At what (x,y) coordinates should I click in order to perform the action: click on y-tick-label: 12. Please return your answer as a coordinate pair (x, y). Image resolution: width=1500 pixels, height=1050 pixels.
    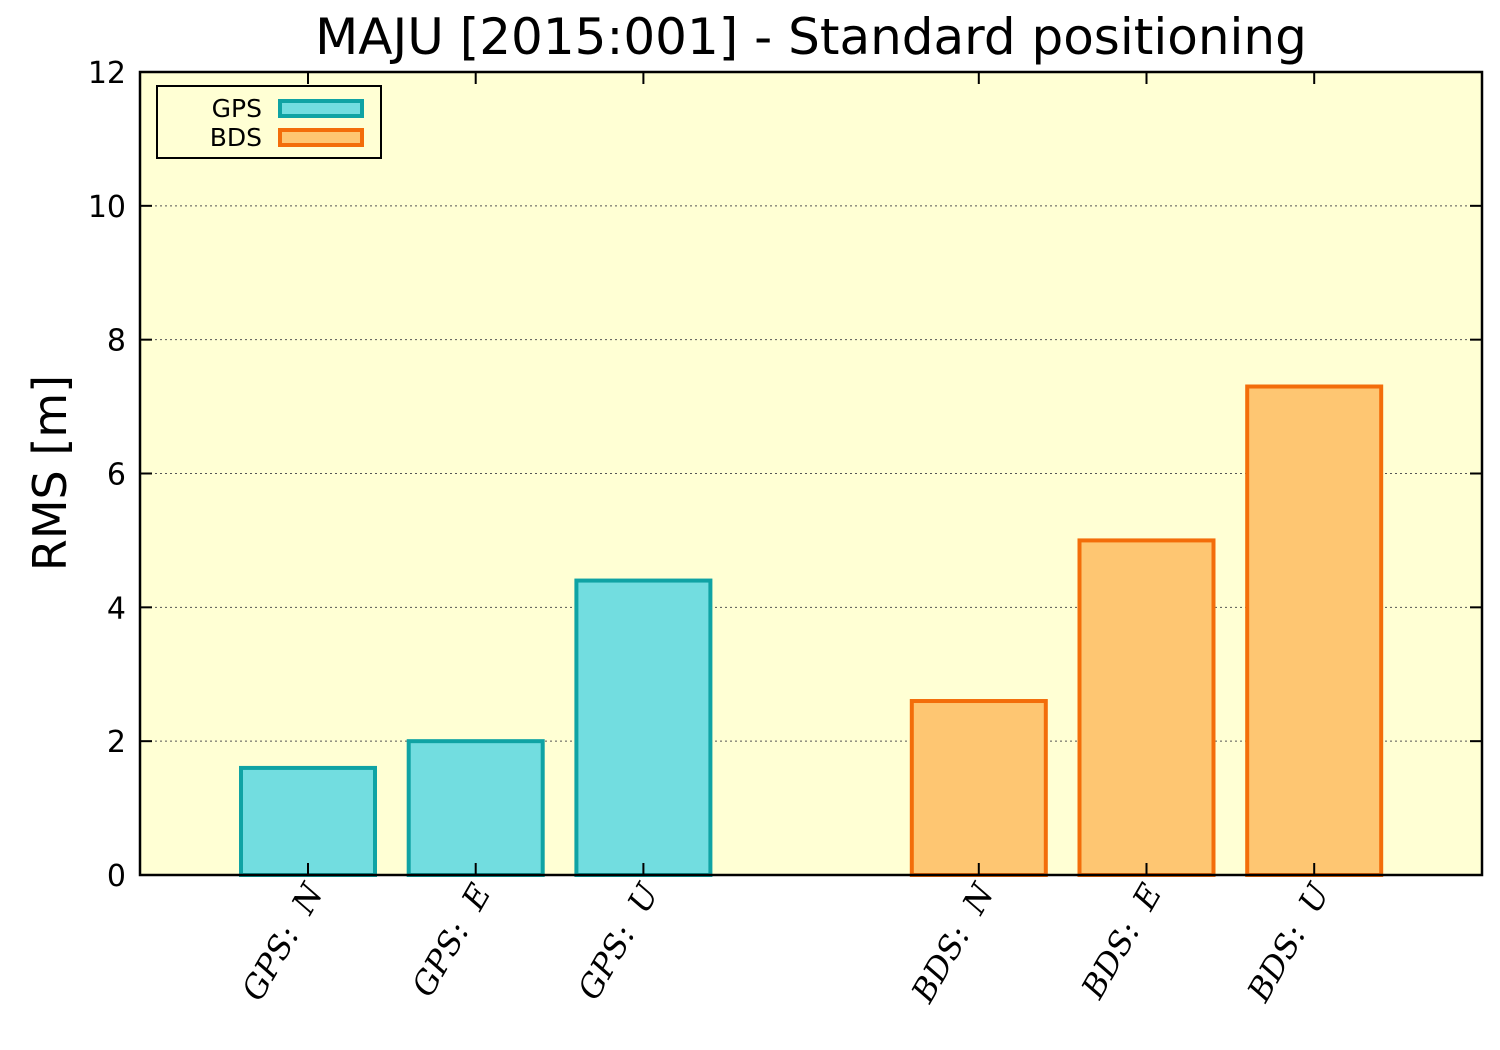
    Looking at the image, I should click on (107, 73).